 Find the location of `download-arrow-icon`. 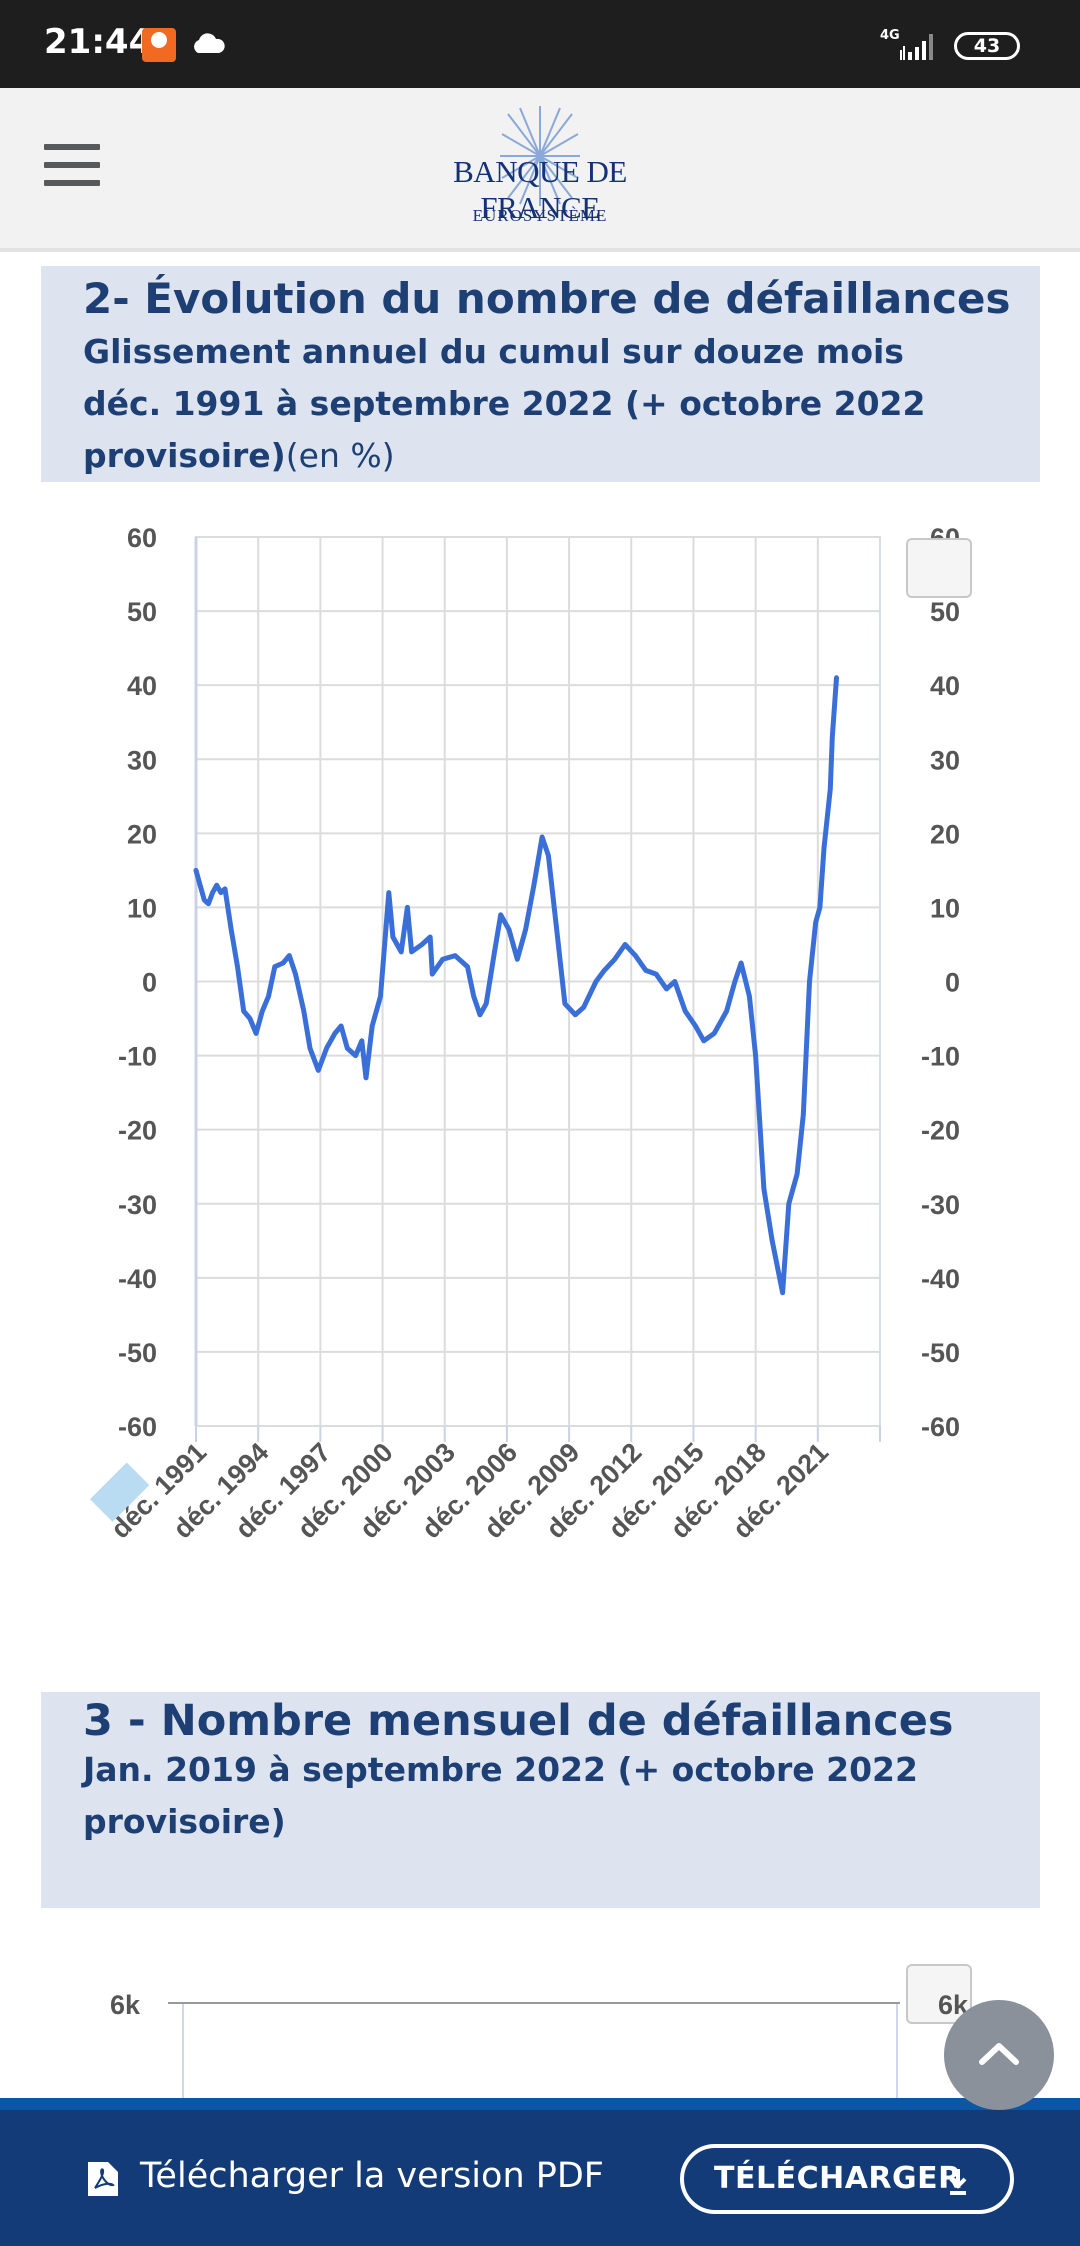

download-arrow-icon is located at coordinates (958, 2182).